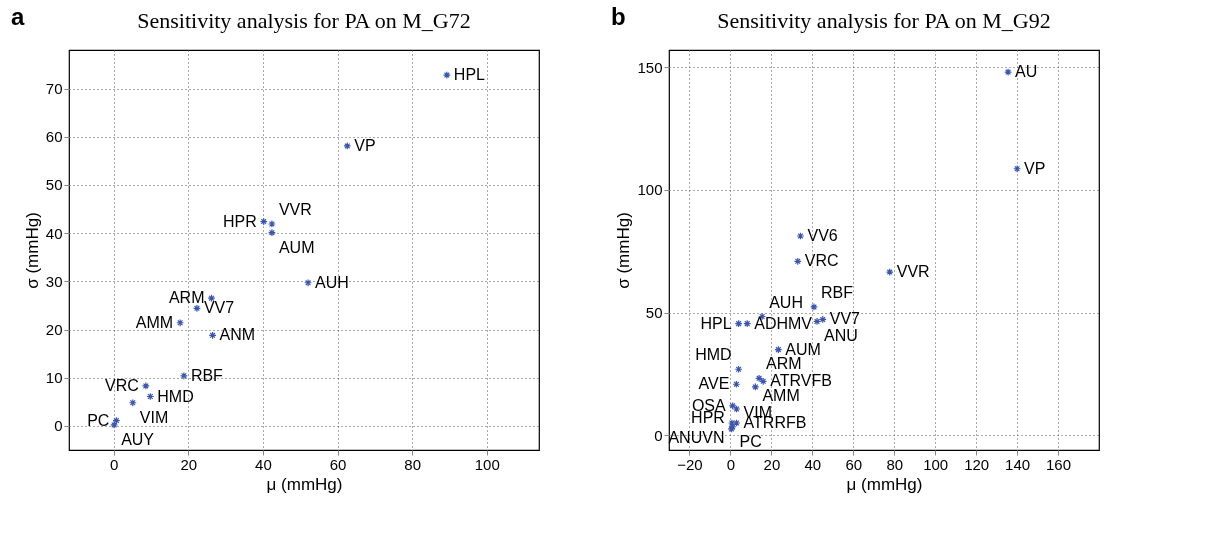 The image size is (1226, 533). What do you see at coordinates (54, 233) in the screenshot?
I see `y-tick-label: 40` at bounding box center [54, 233].